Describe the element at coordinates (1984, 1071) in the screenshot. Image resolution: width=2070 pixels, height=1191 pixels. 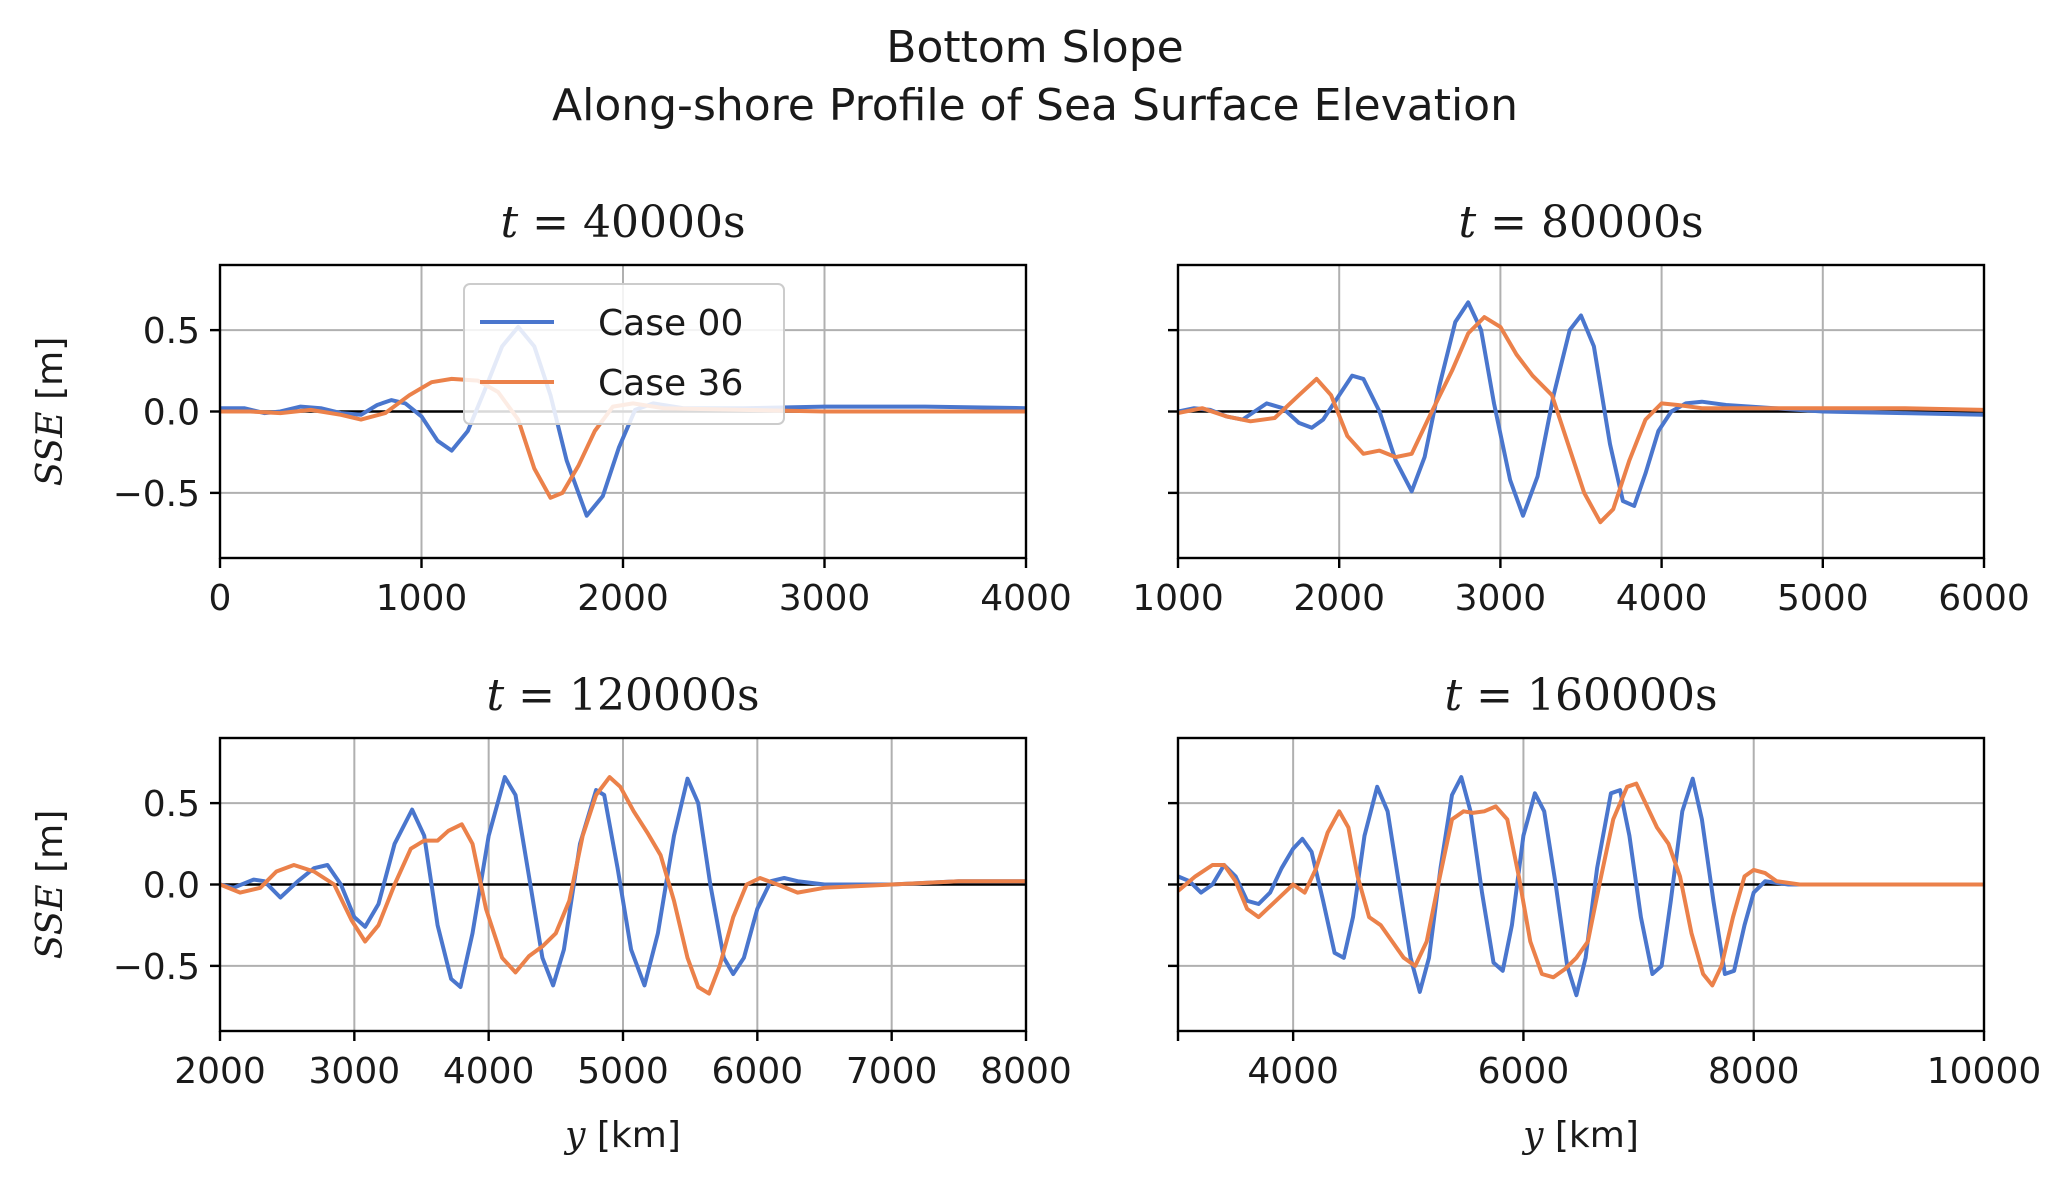
I see `x-tick-label: 10000` at that location.